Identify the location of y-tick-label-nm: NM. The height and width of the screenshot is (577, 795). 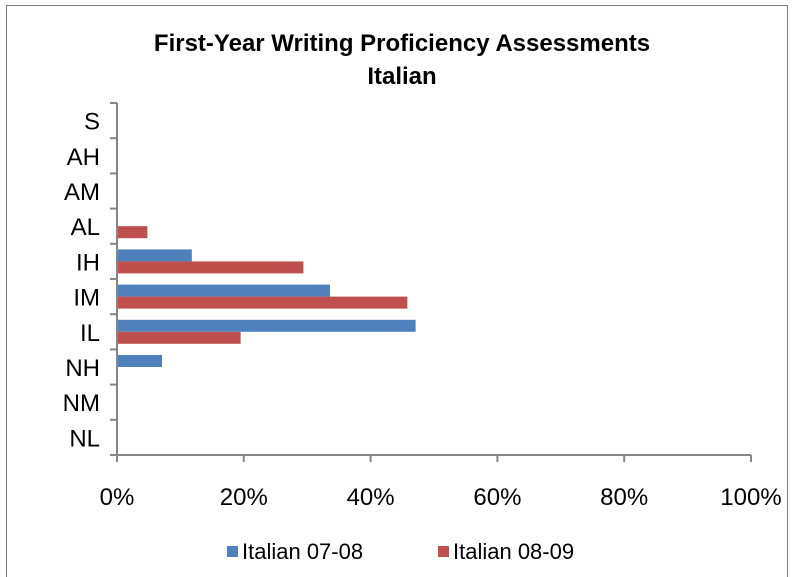
(81, 403).